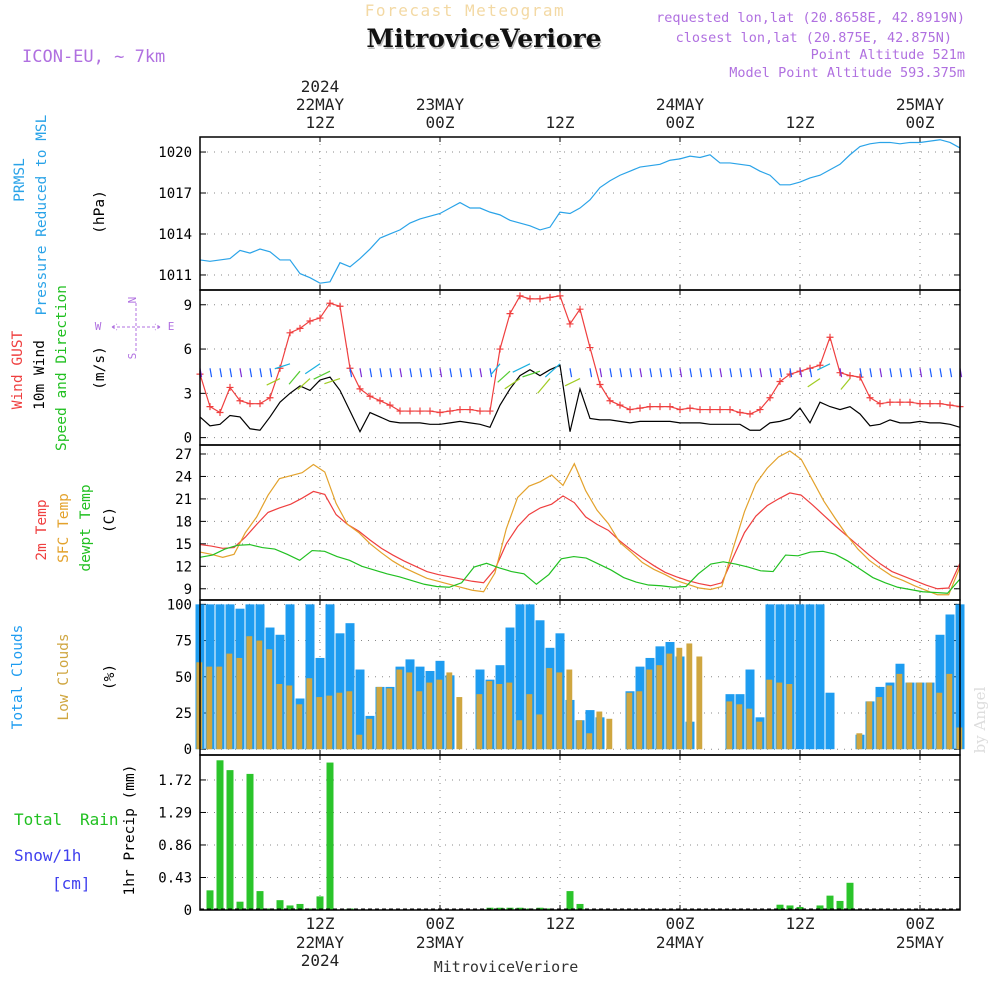 This screenshot has width=1000, height=1000. Describe the element at coordinates (465, 10) in the screenshot. I see `product-title: Forecast Meteogram` at that location.